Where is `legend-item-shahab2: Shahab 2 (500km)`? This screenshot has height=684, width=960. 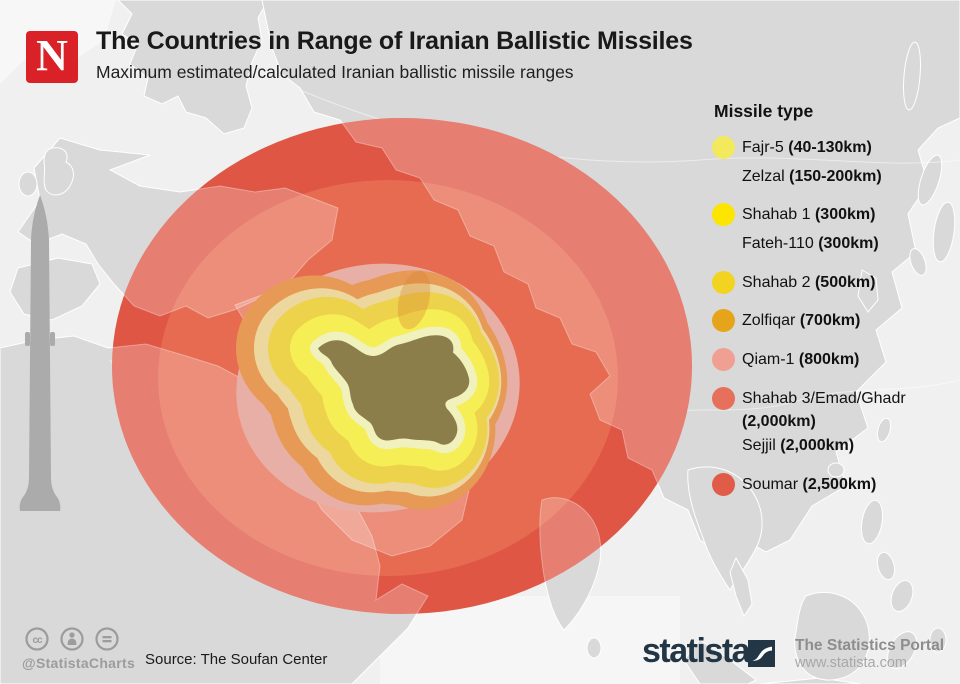 legend-item-shahab2: Shahab 2 (500km) is located at coordinates (830, 282).